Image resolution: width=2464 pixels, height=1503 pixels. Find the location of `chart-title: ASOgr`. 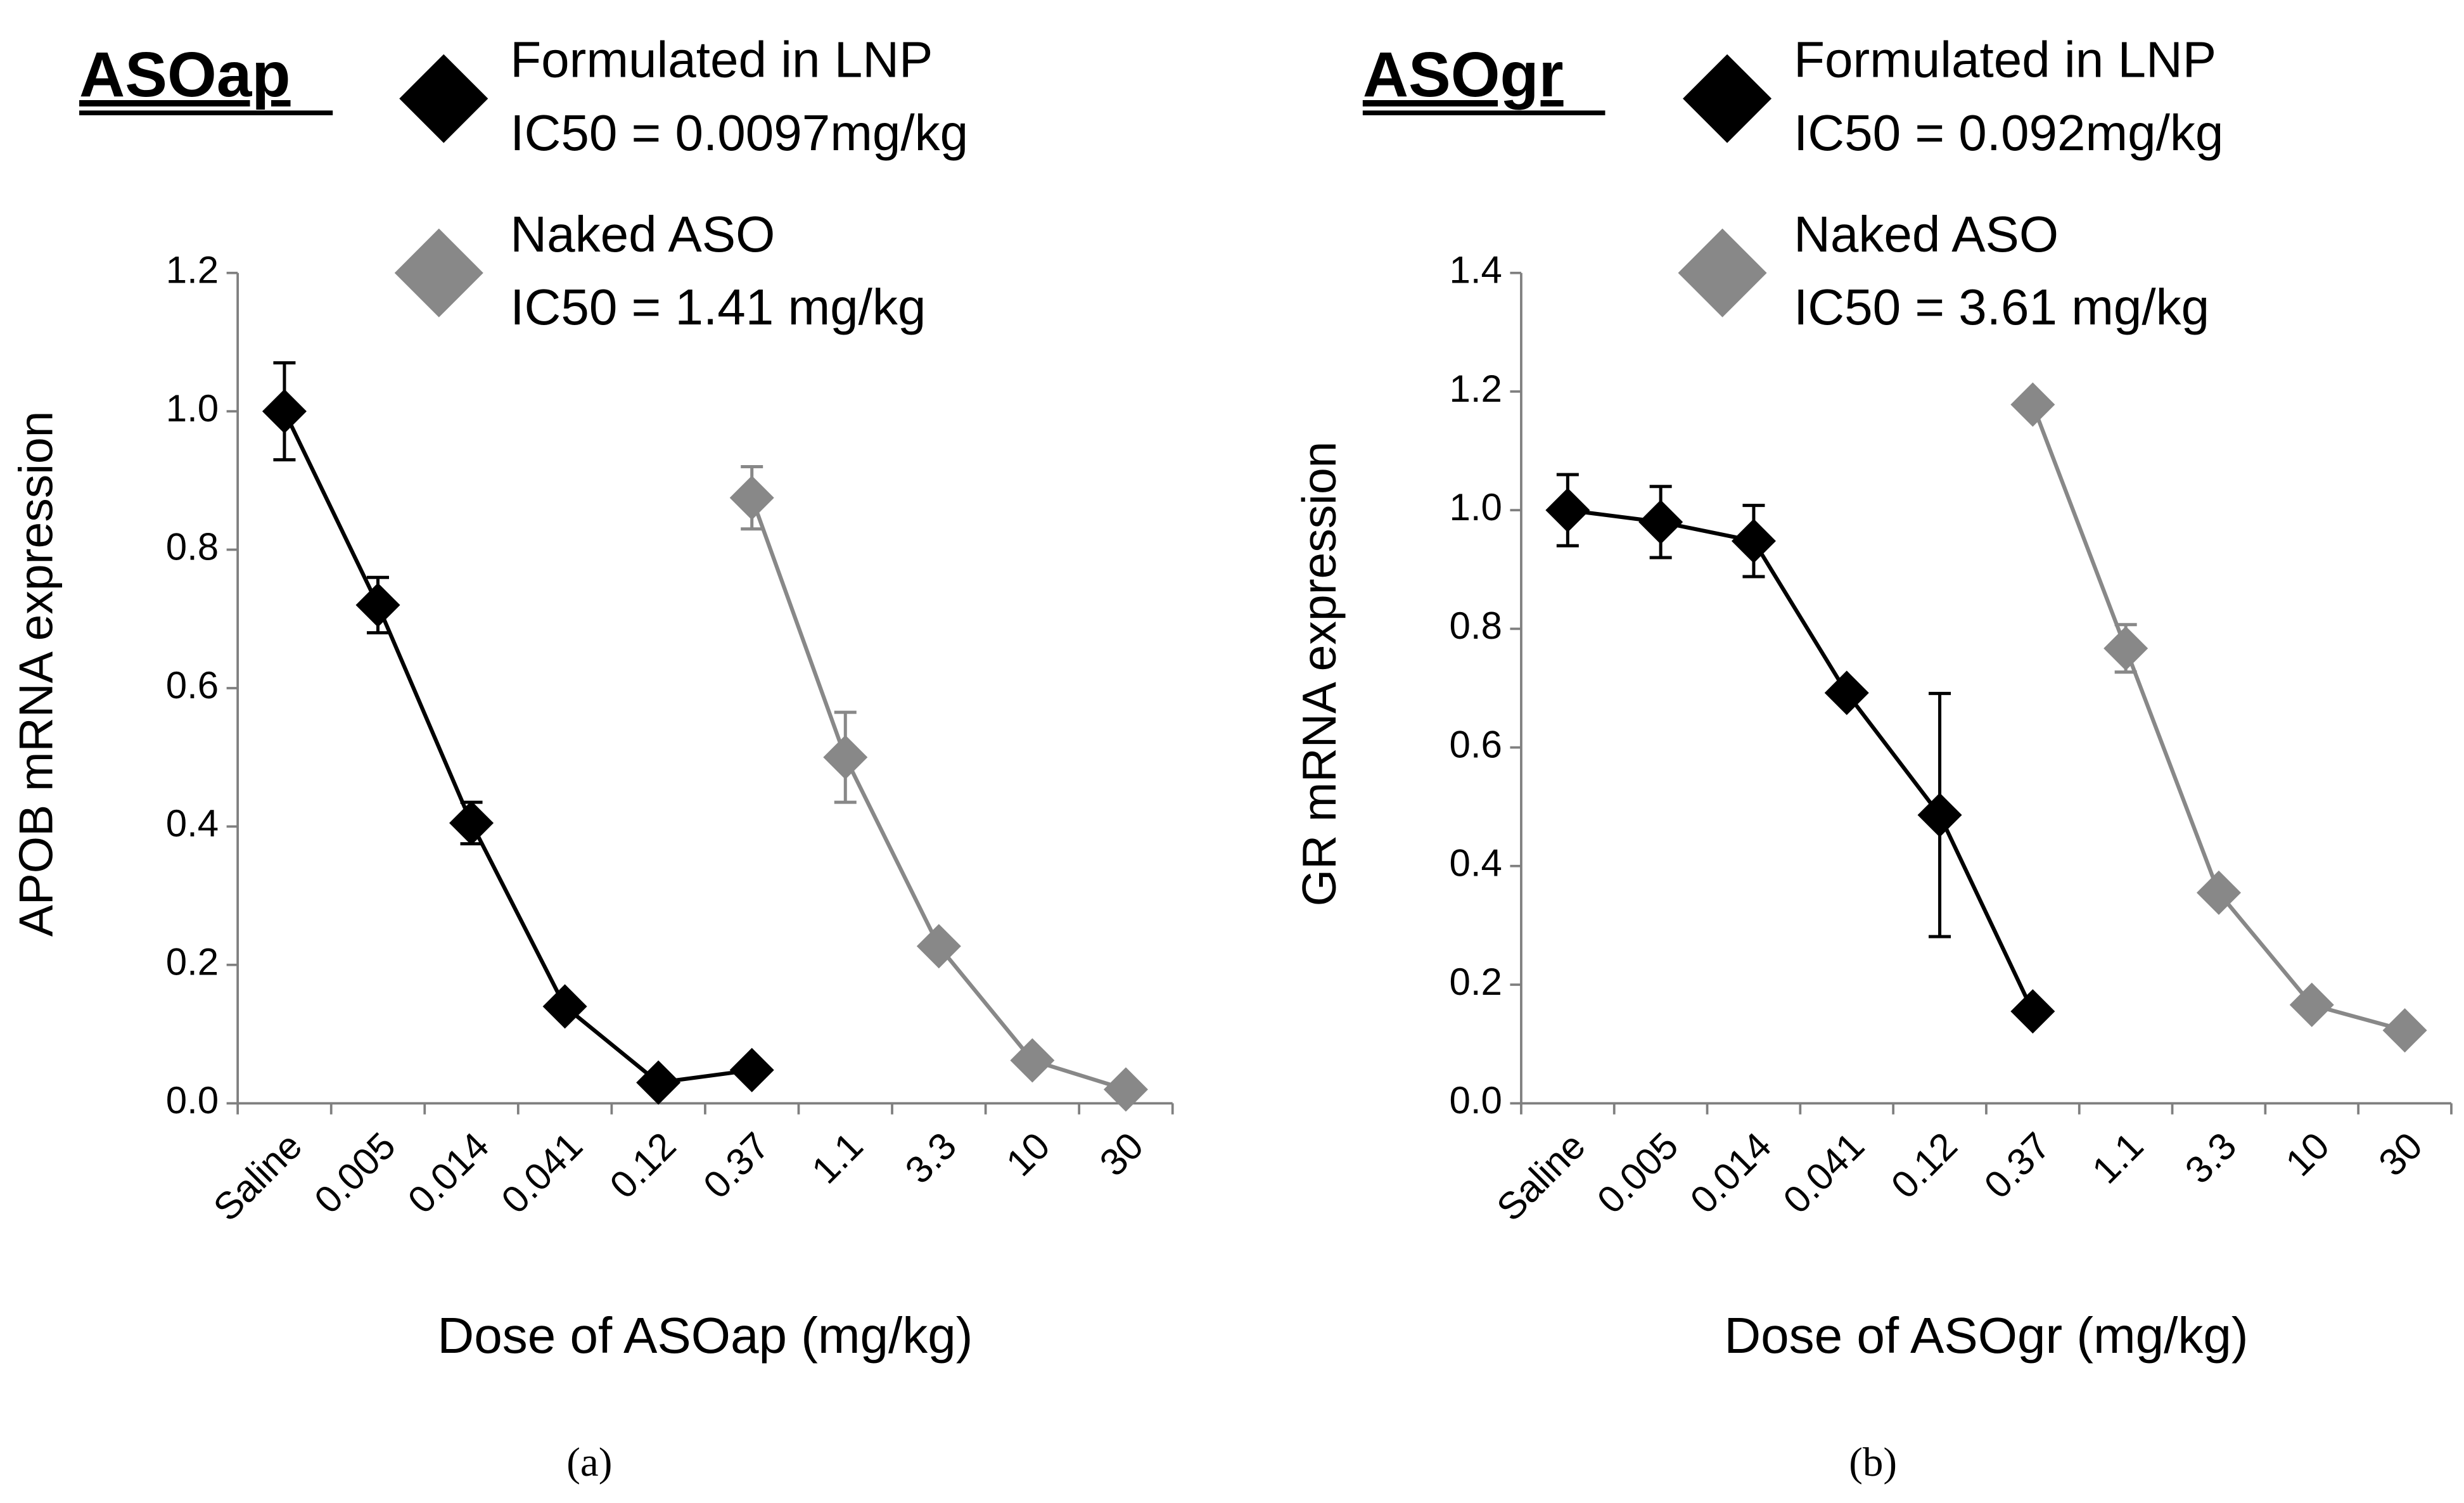

chart-title: ASOgr is located at coordinates (1463, 74).